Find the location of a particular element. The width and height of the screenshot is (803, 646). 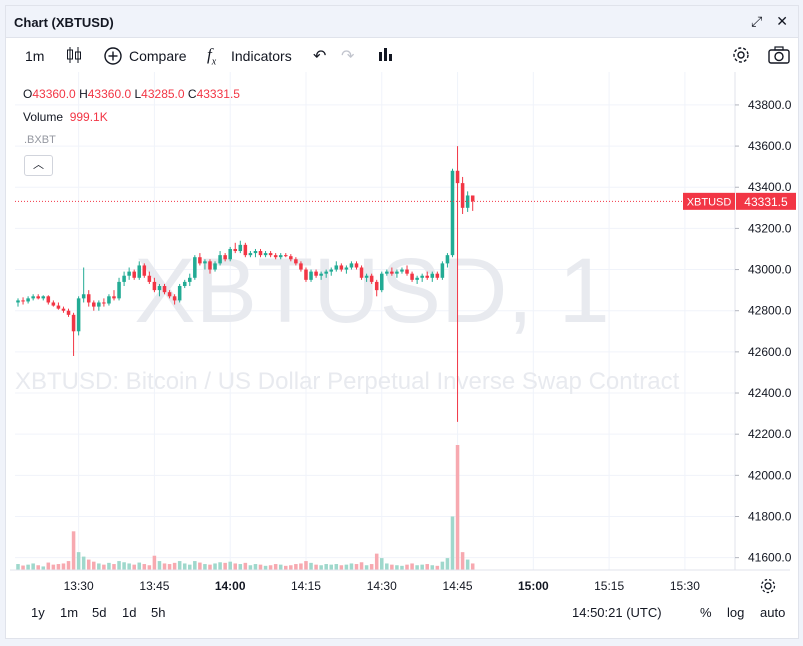

indicators-fx-icon: fx is located at coordinates (212, 56).